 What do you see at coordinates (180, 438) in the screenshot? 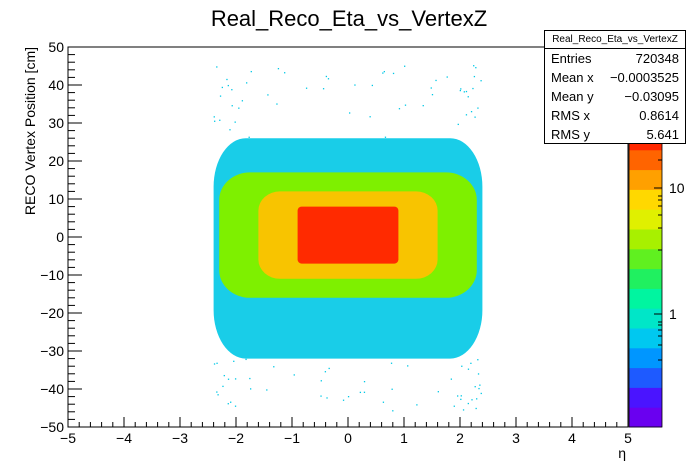
I see `x-tick-label: −3` at bounding box center [180, 438].